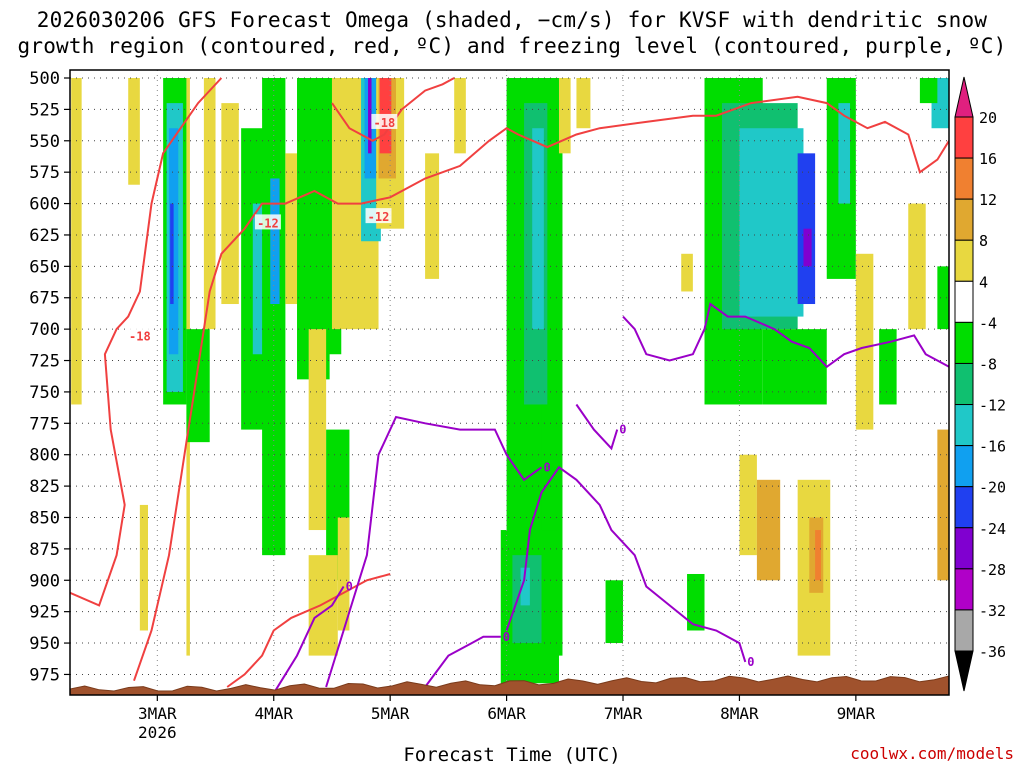 Image resolution: width=1024 pixels, height=768 pixels. Describe the element at coordinates (932, 753) in the screenshot. I see `credit-text: coolwx.com/models` at that location.